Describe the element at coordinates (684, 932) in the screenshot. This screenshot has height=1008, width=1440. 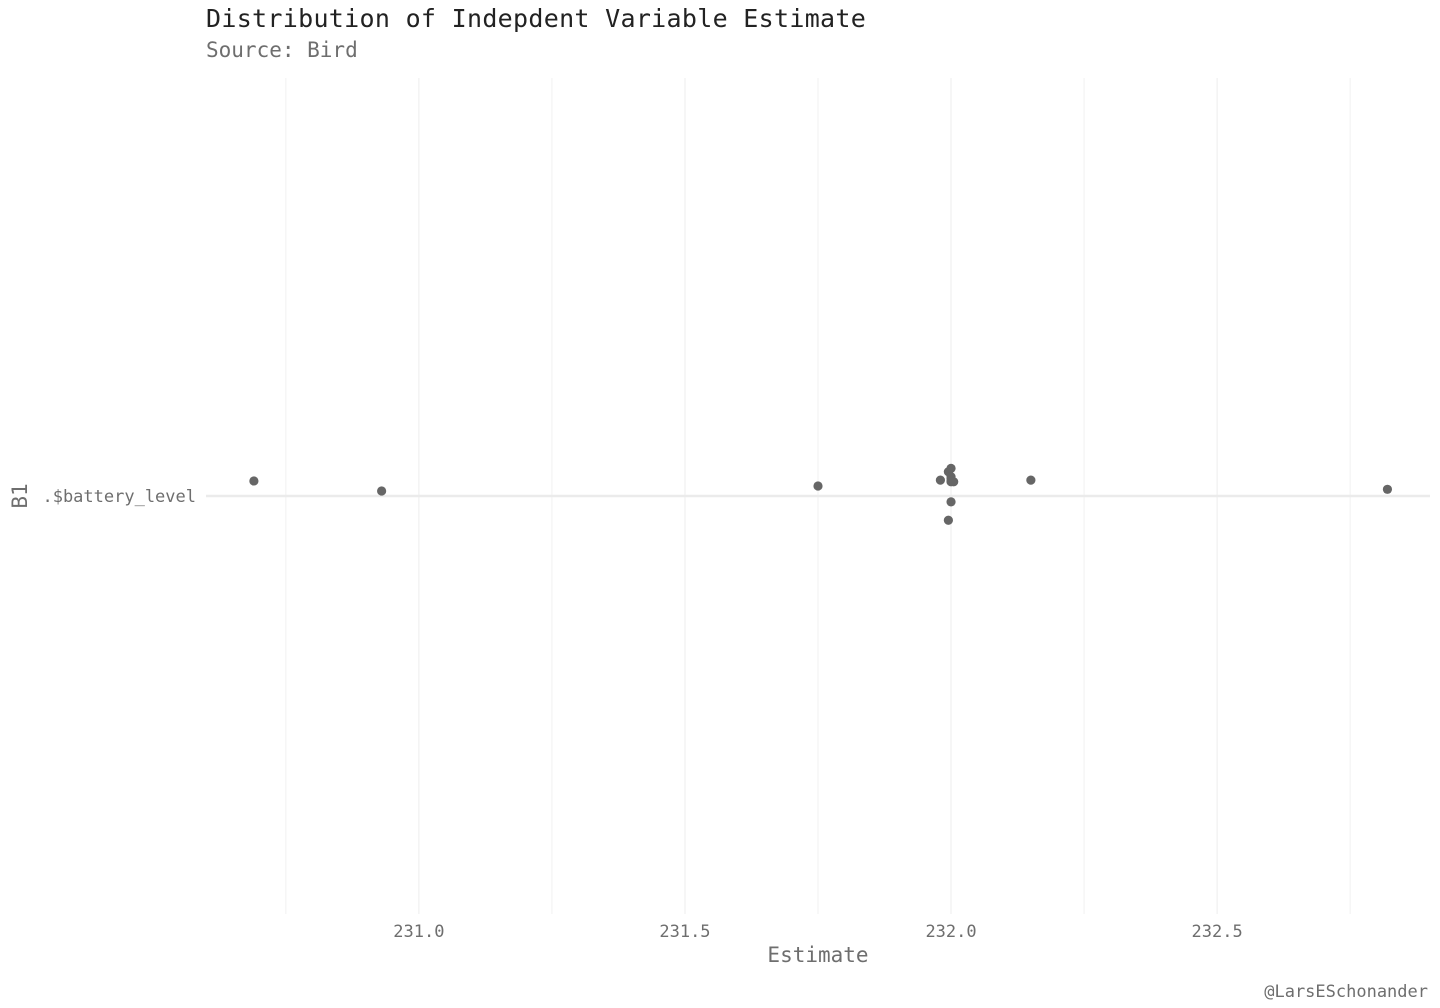
I see `x-tick-label: 231.5` at that location.